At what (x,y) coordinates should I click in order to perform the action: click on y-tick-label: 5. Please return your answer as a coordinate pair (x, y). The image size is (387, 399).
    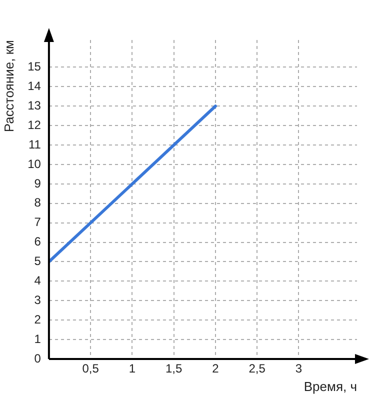
    Looking at the image, I should click on (38, 261).